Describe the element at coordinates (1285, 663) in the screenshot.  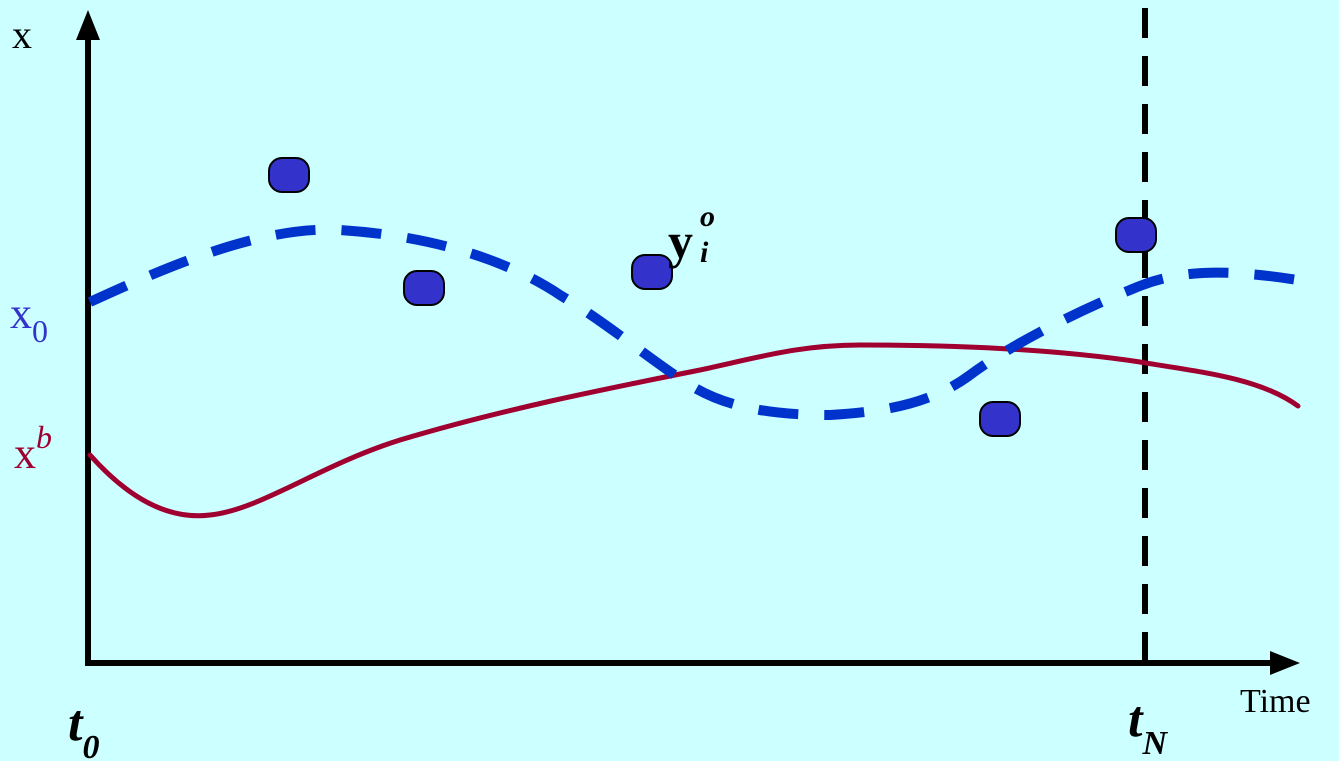
I see `x-axis-arrowhead` at that location.